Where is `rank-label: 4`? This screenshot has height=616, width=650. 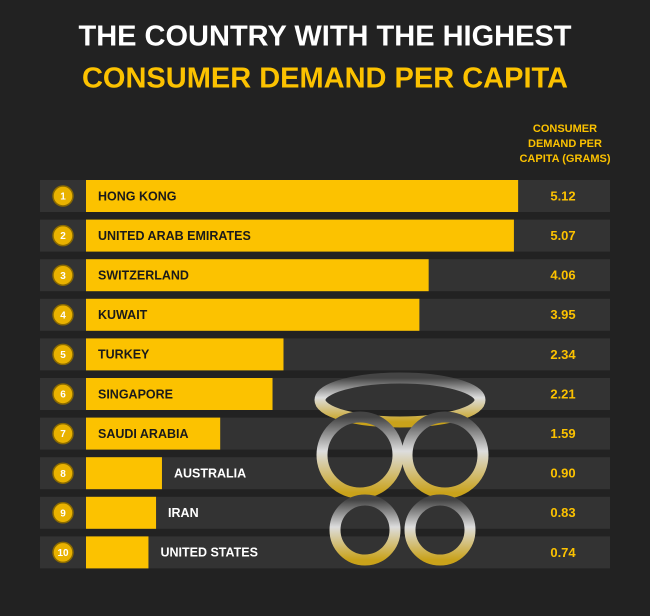
rank-label: 4 is located at coordinates (63, 315).